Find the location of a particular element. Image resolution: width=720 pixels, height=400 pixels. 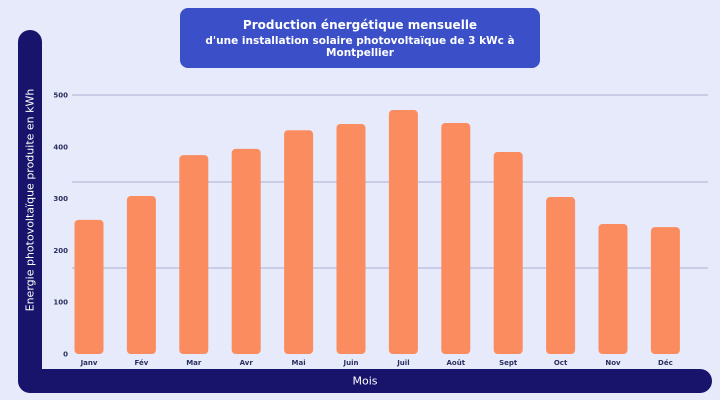

x-tick-label: Mar is located at coordinates (194, 363).